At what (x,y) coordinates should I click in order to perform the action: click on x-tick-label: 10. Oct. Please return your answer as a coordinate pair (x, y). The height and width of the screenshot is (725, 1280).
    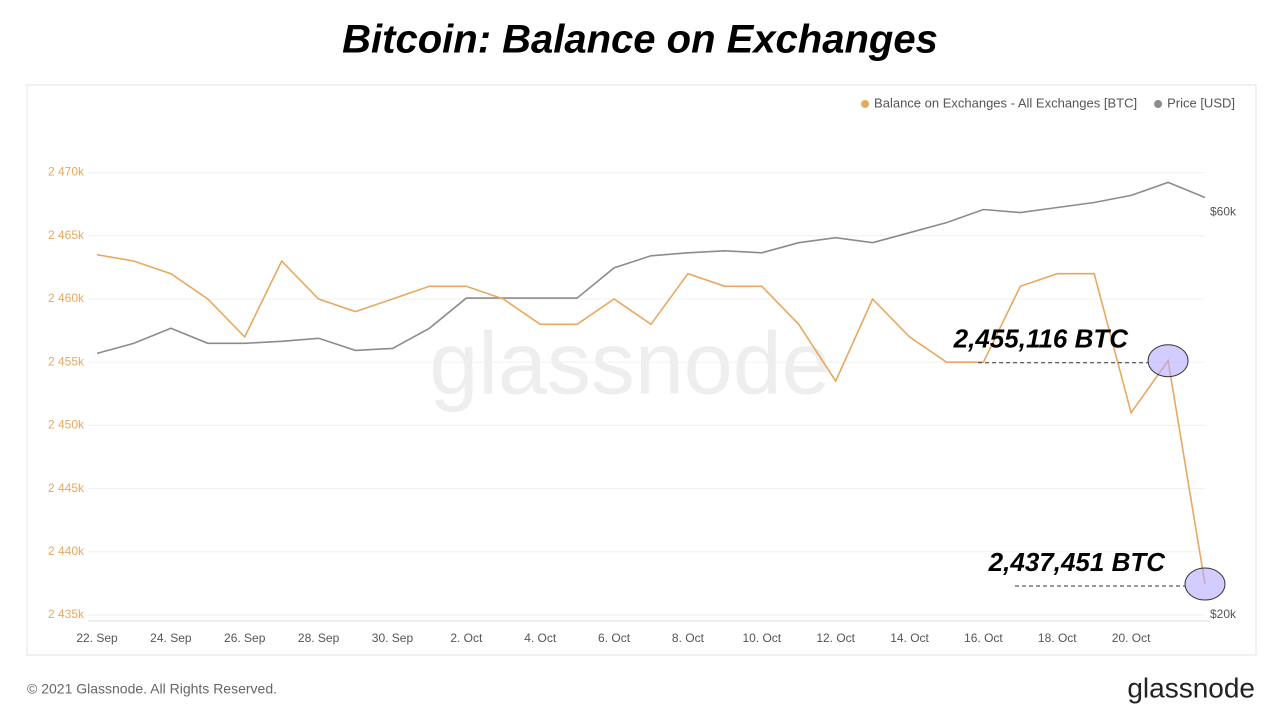
    Looking at the image, I should click on (761, 638).